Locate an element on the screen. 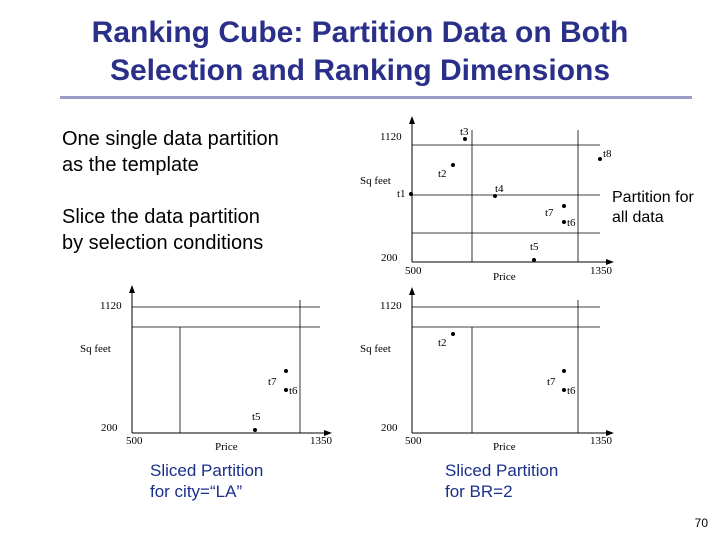 This screenshot has width=720, height=540. title-line-1: Ranking Cube: Partition Data on Both is located at coordinates (360, 32).